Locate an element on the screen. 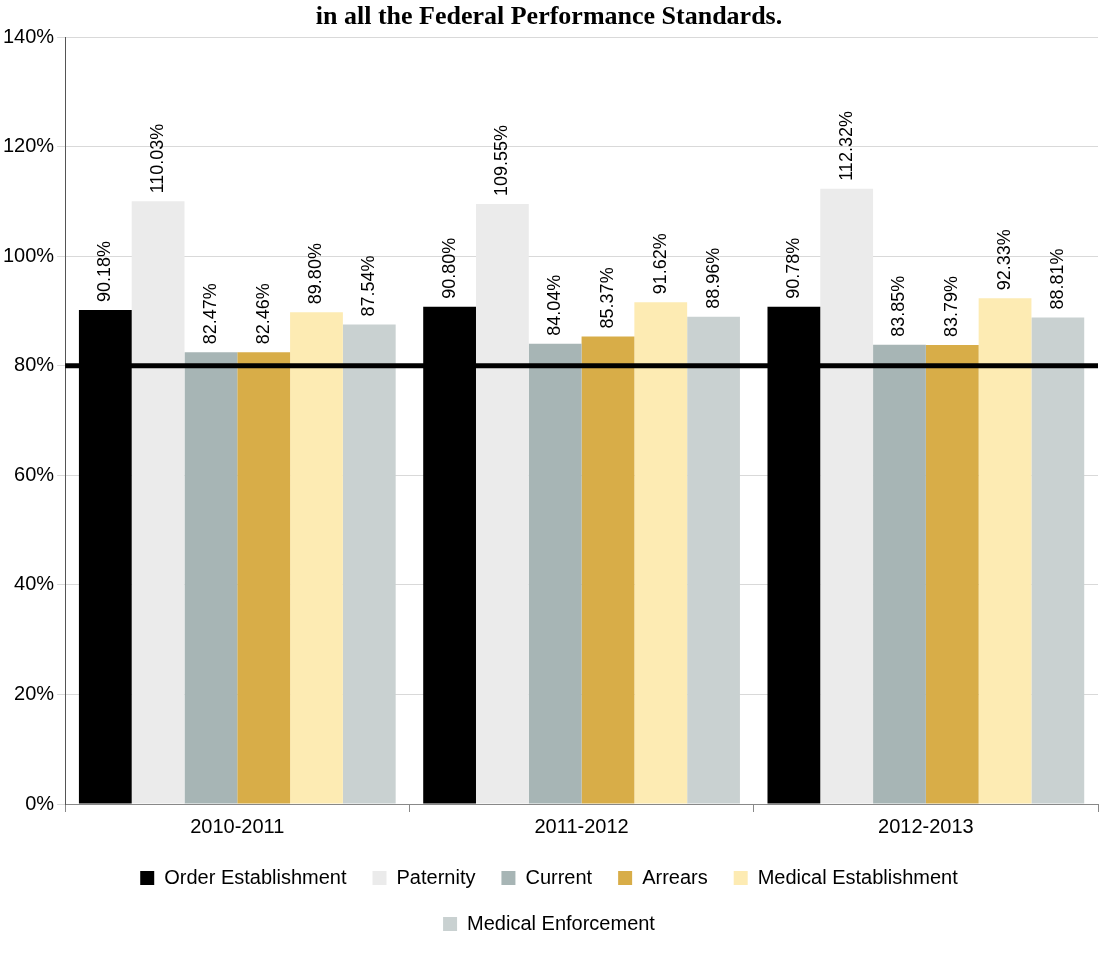 This screenshot has height=954, width=1102. data-label: 87.54% is located at coordinates (368, 286).